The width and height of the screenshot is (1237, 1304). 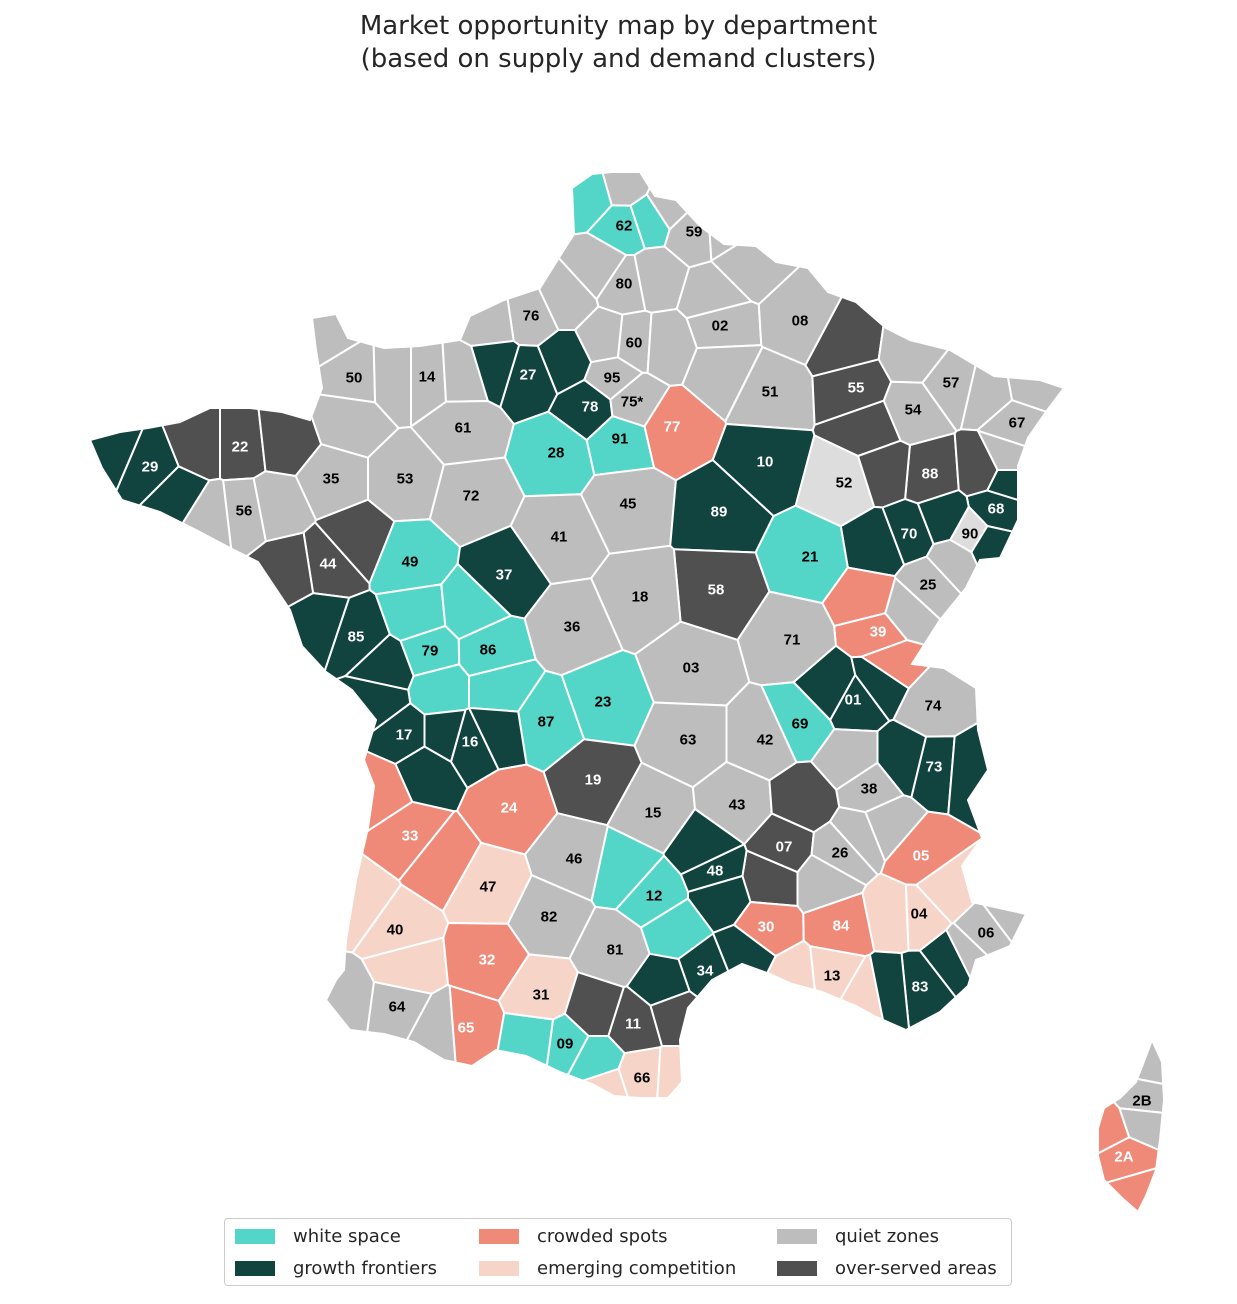 I want to click on department-label-07: 07, so click(x=784, y=847).